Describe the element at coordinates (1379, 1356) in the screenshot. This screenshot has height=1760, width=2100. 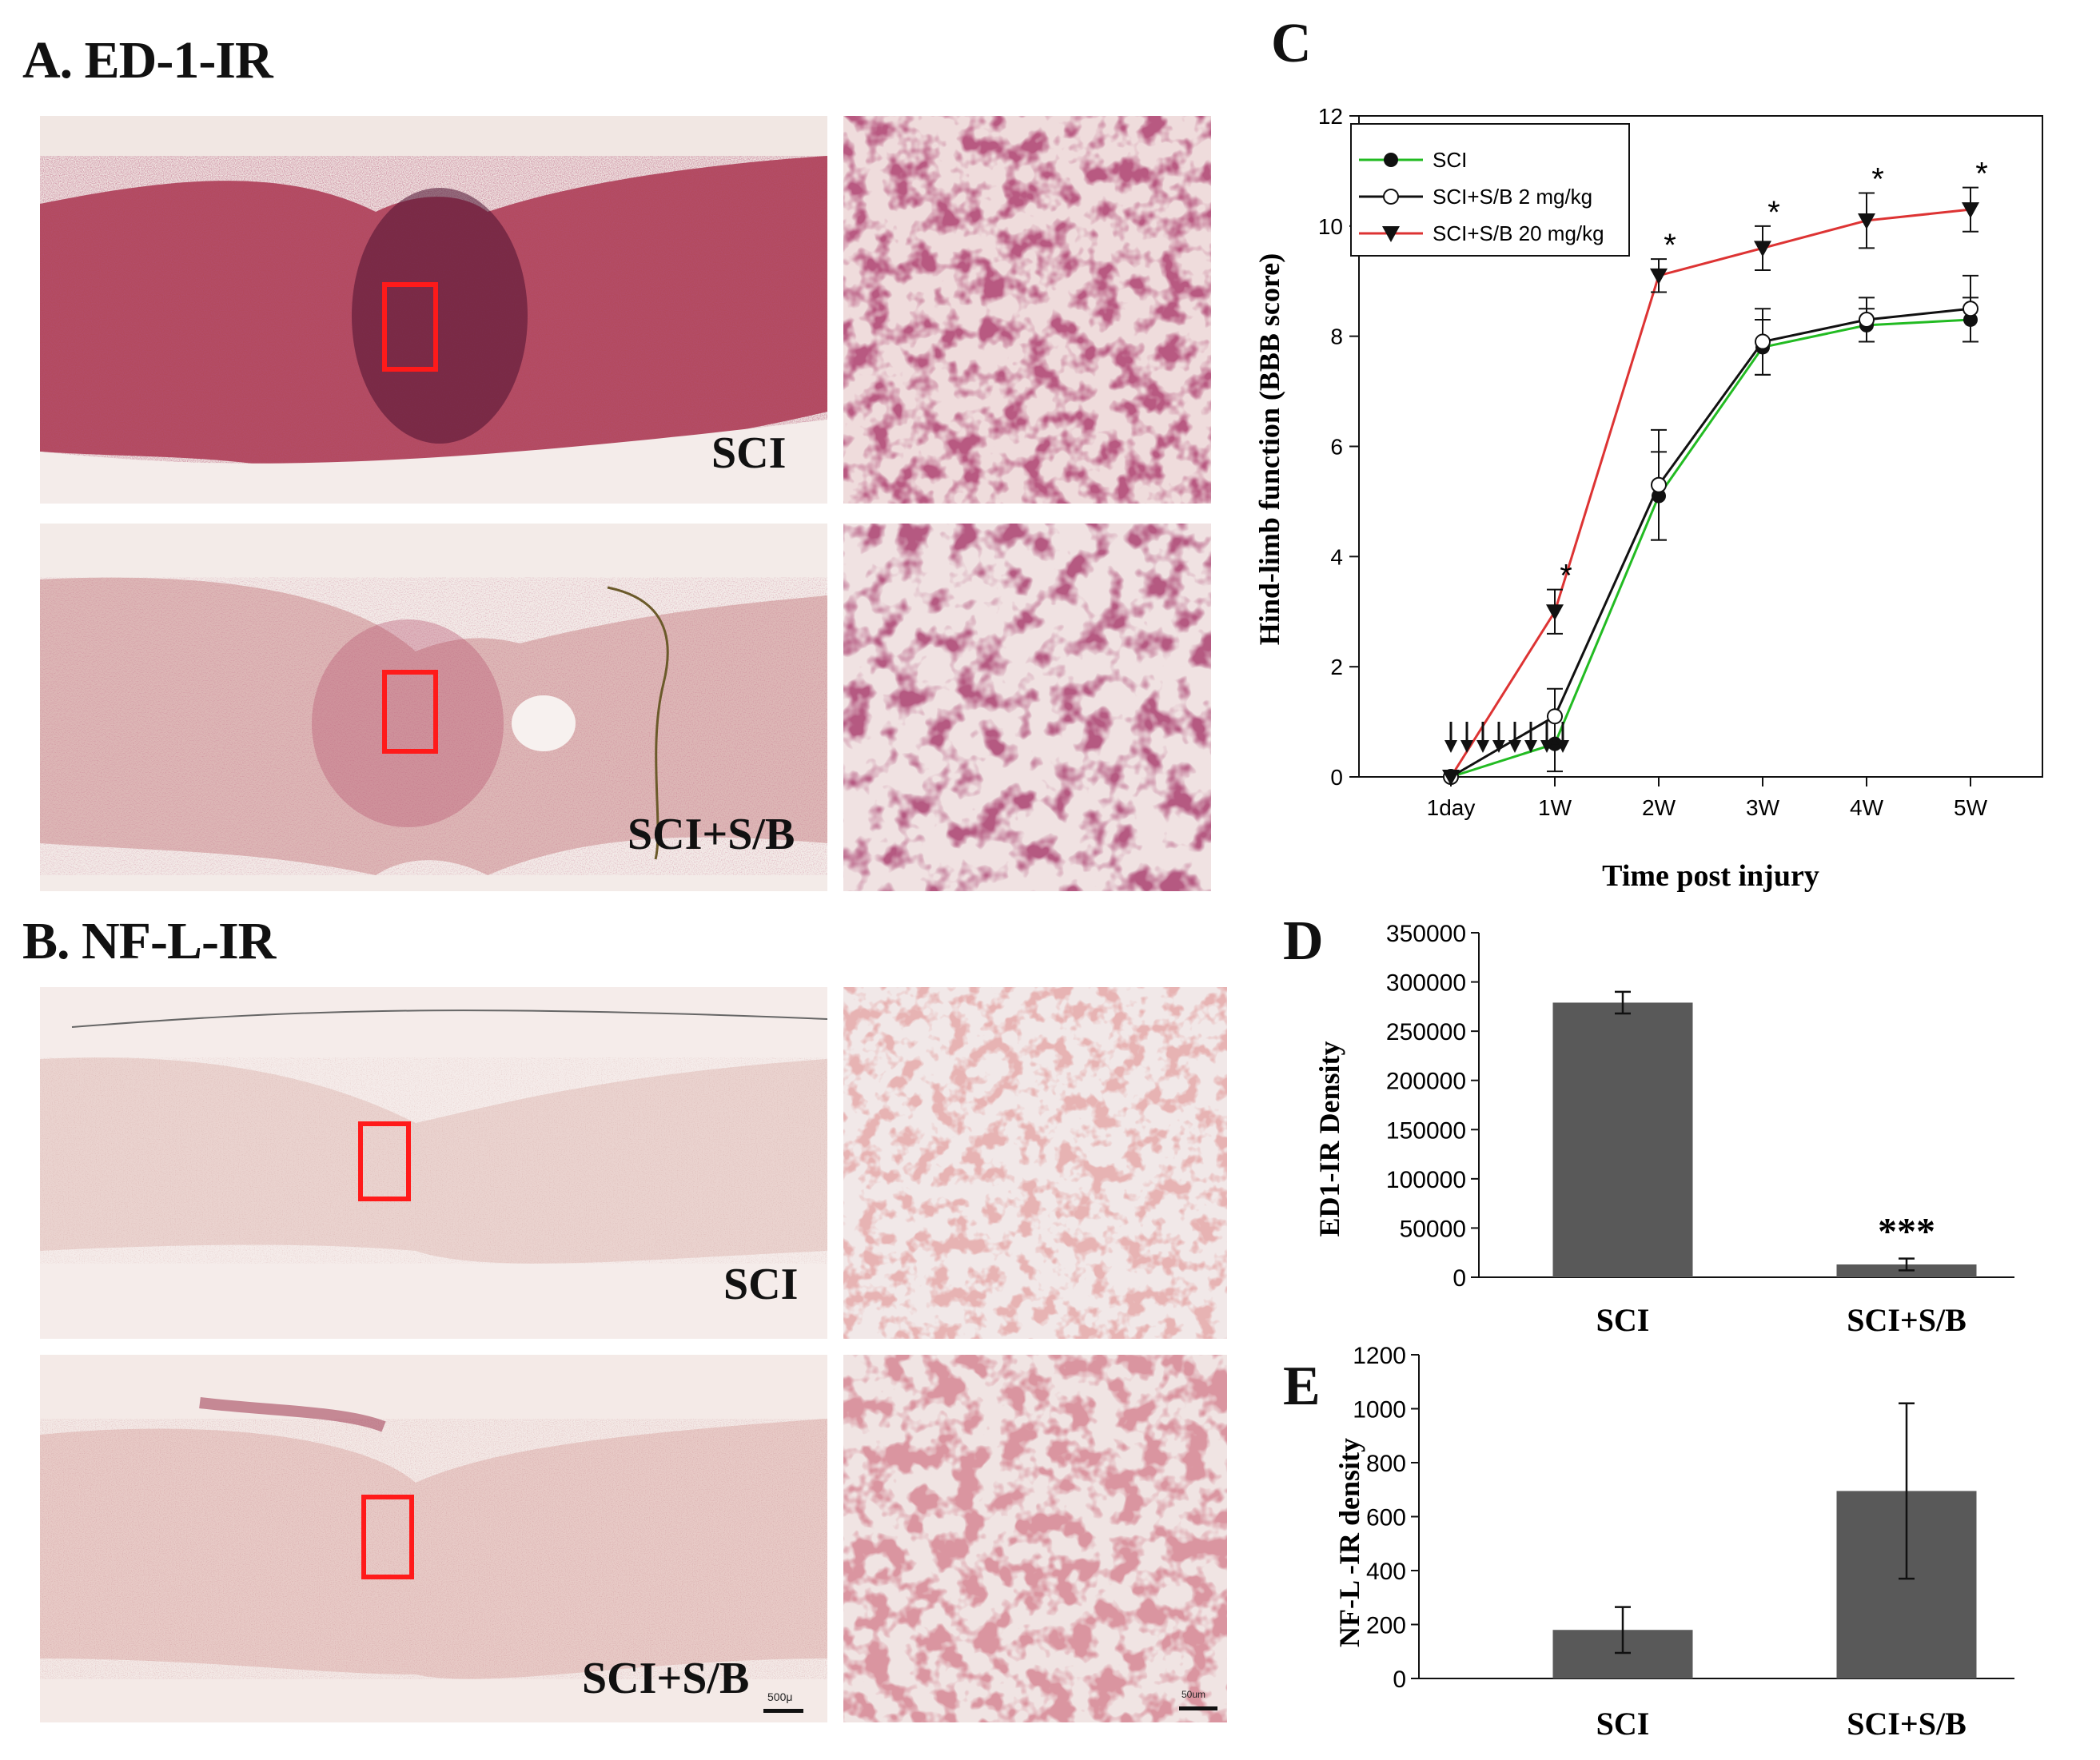
I see `chart-e-ytick-label: 1200` at that location.